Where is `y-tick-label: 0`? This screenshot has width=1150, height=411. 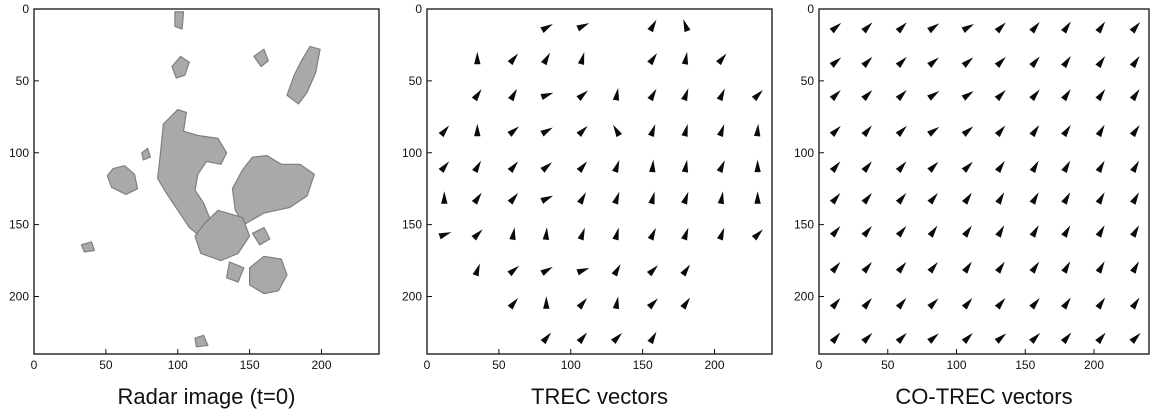
y-tick-label: 0 is located at coordinates (810, 9).